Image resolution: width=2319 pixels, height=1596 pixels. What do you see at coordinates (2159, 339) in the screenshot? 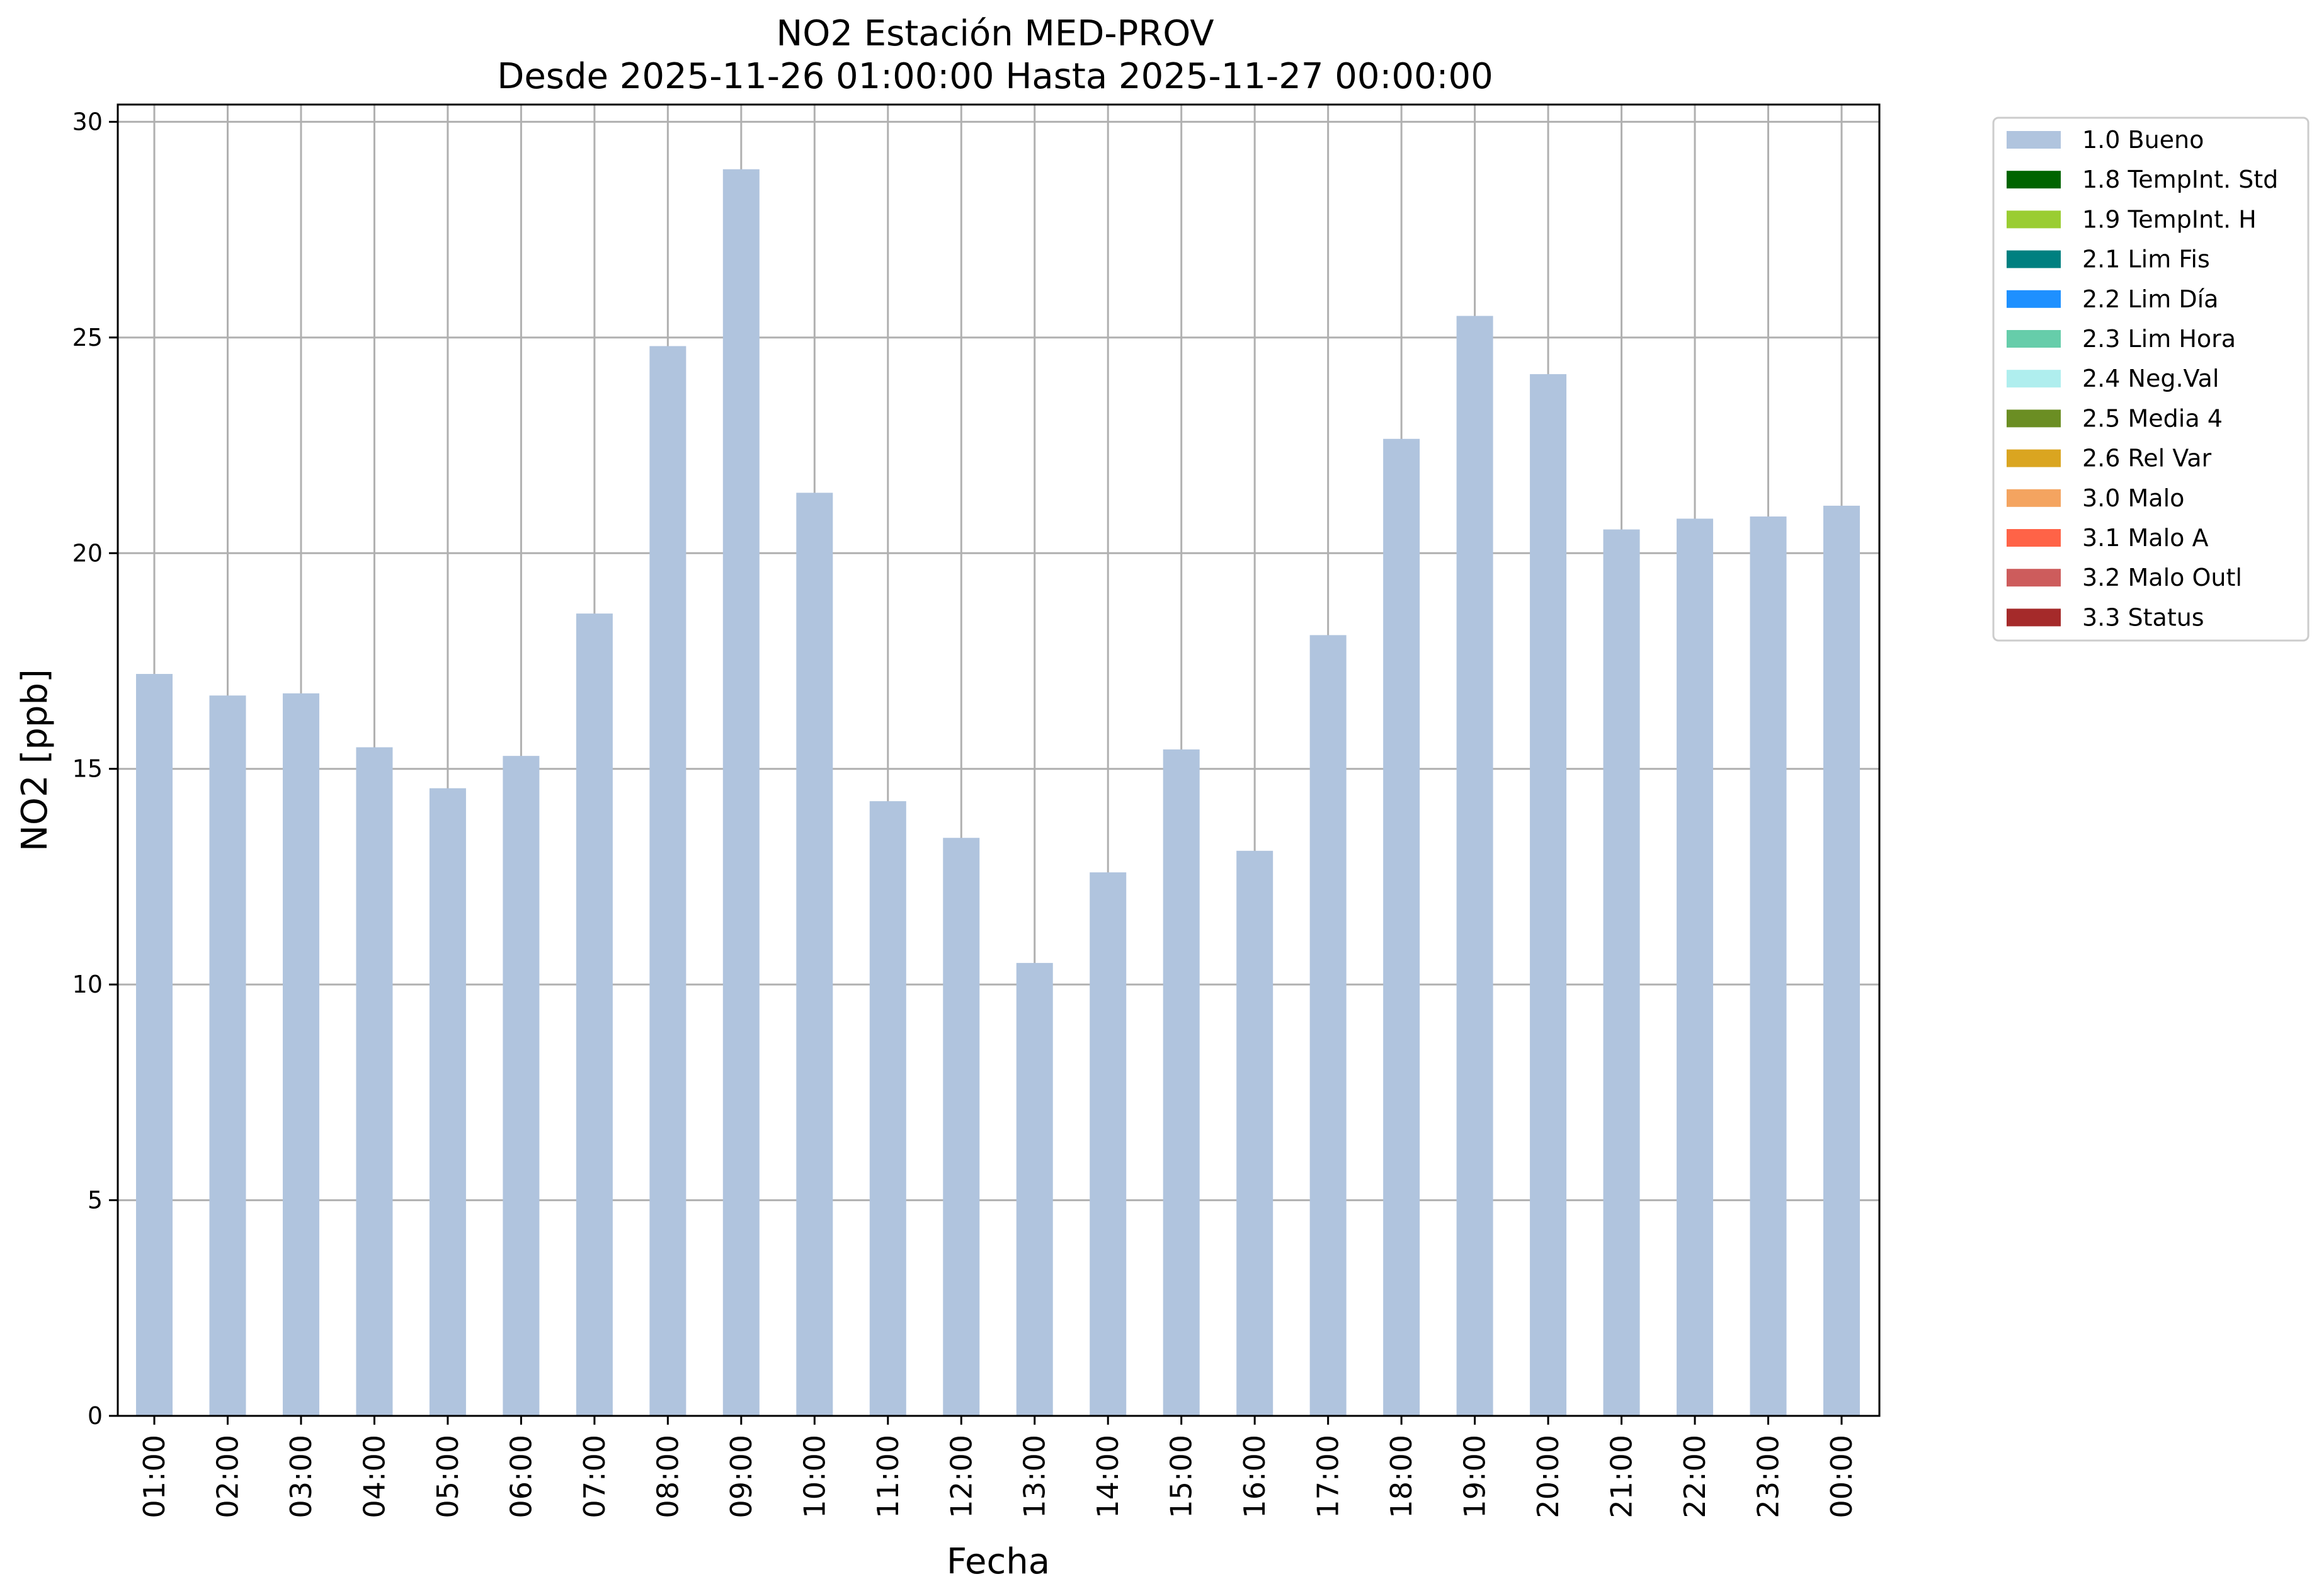
I see `legend-label: 2.3 Lim Hora` at bounding box center [2159, 339].